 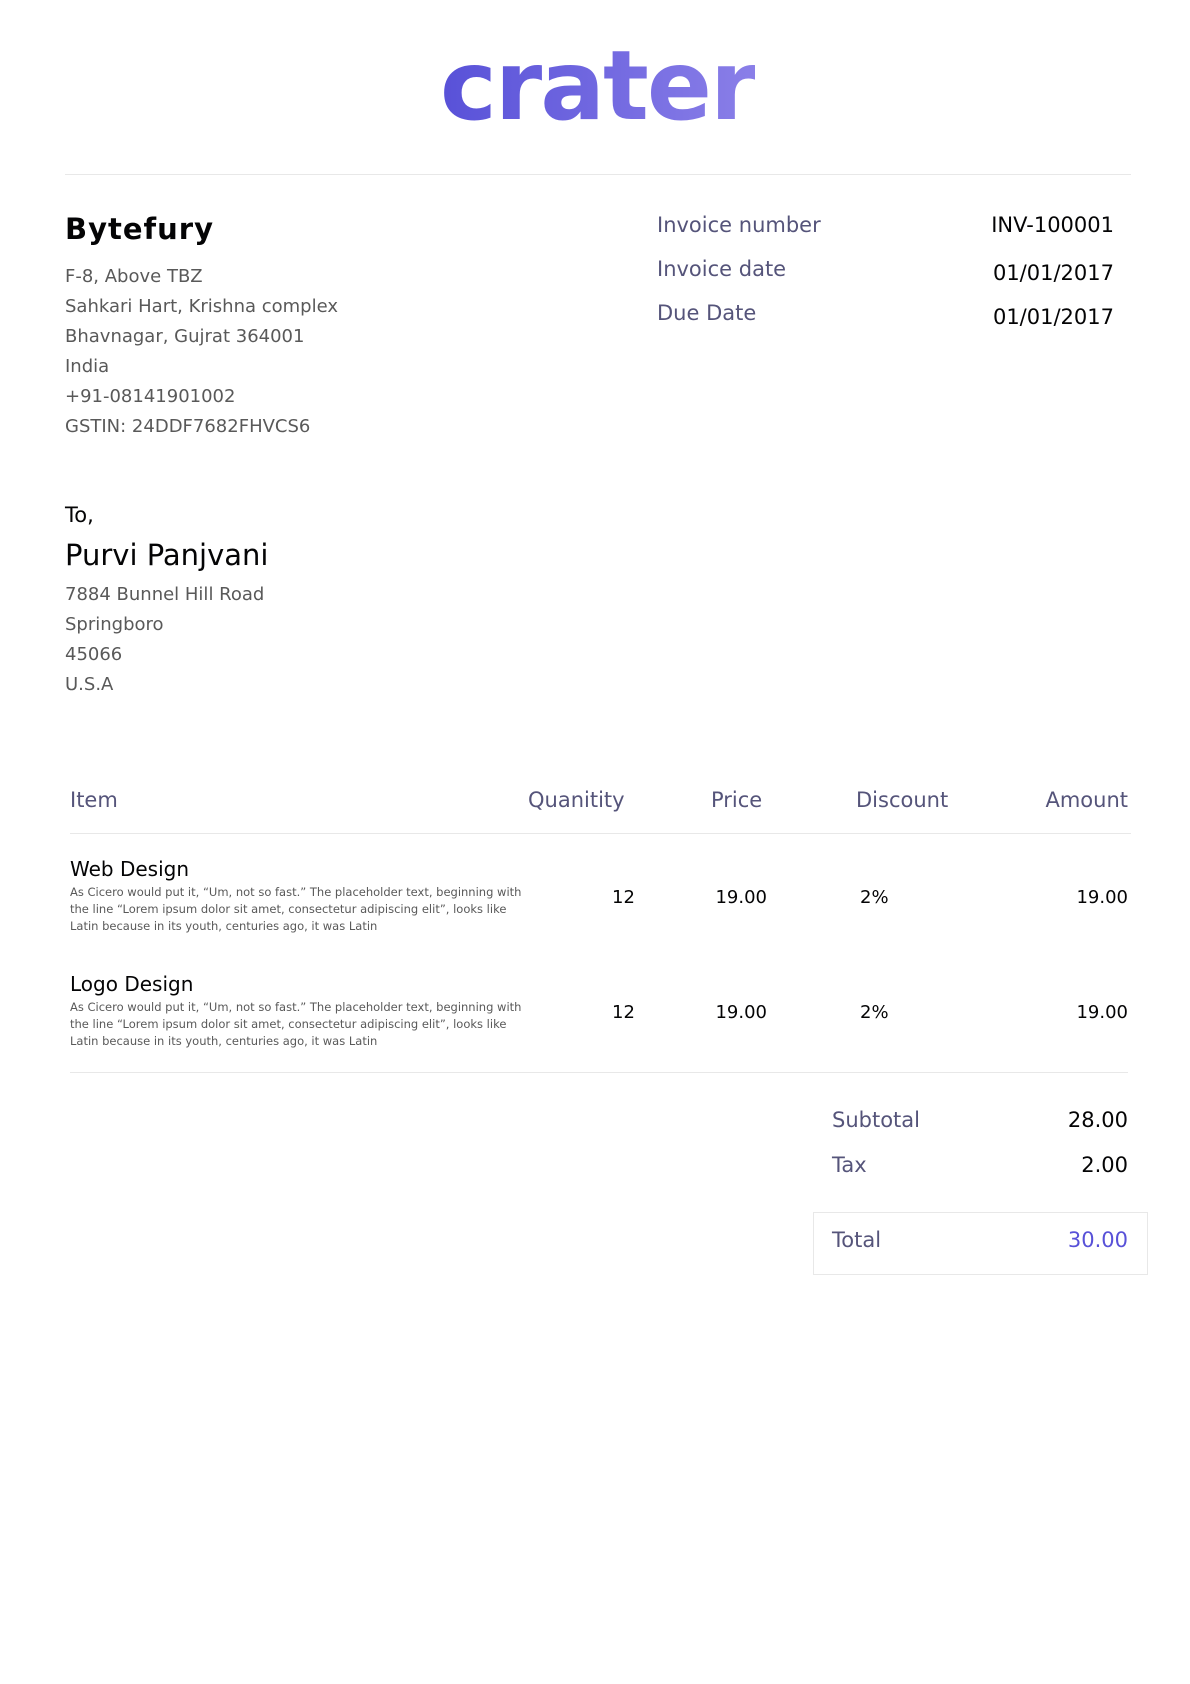 I want to click on subtotal-label: Subtotal, so click(x=876, y=1120).